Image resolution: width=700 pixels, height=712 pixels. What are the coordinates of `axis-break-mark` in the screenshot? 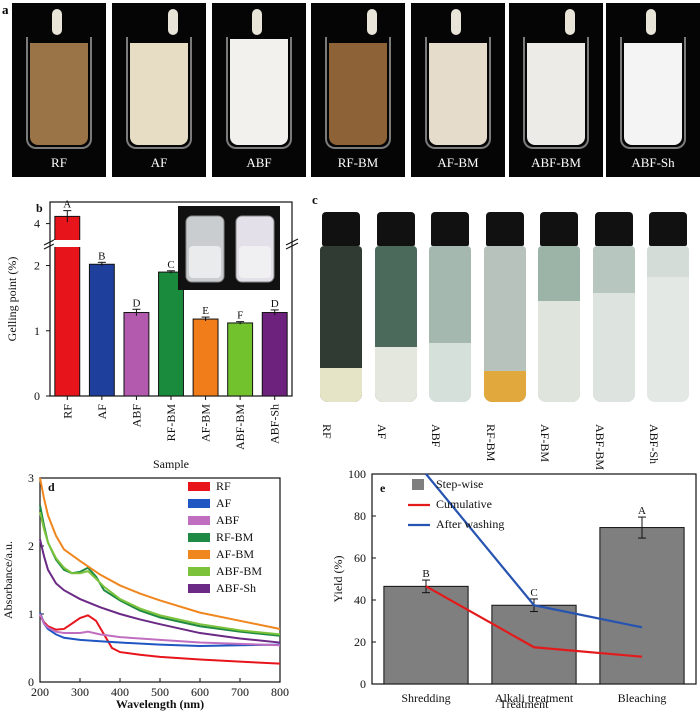 It's located at (292, 242).